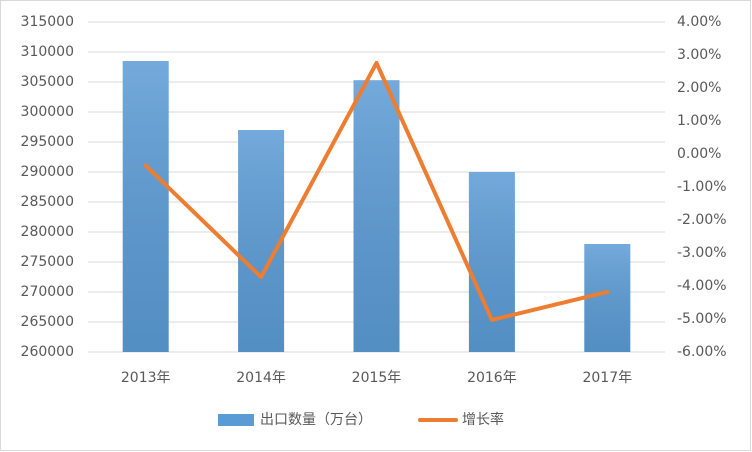  I want to click on y-tick-label: 280000, so click(47, 232).